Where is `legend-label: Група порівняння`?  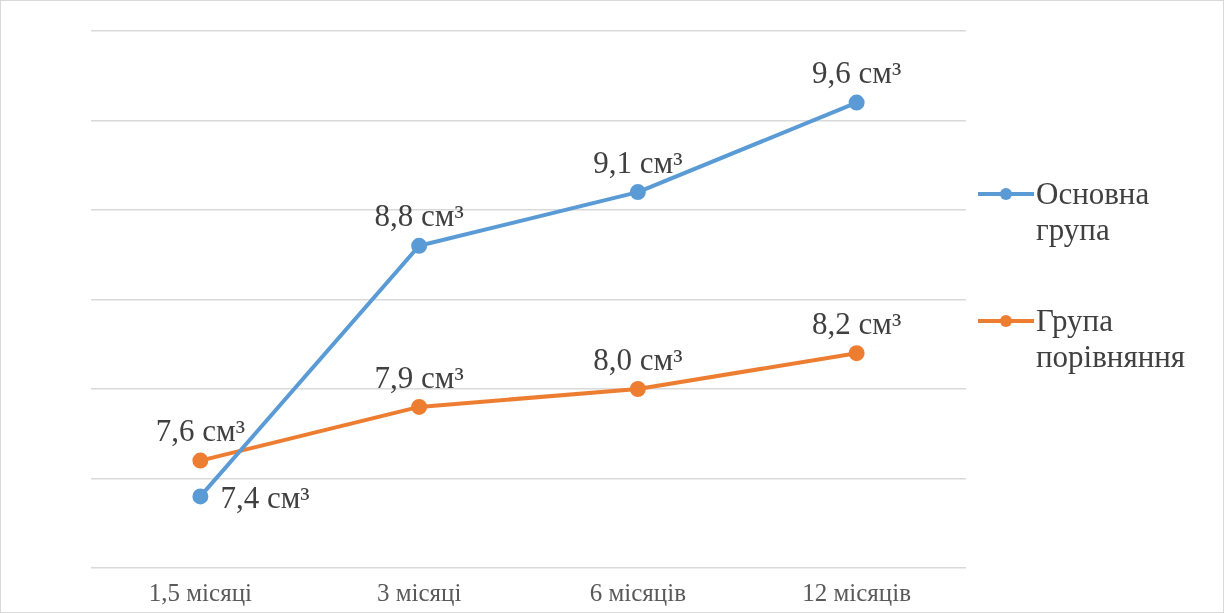
legend-label: Група порівняння is located at coordinates (1111, 339).